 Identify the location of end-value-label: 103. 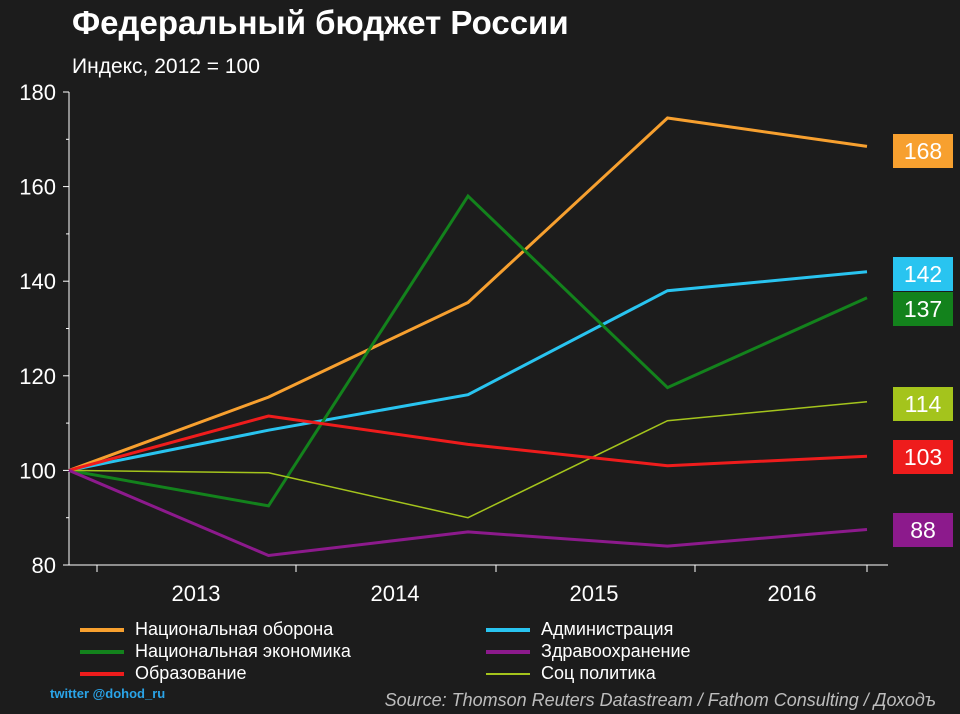
(923, 457).